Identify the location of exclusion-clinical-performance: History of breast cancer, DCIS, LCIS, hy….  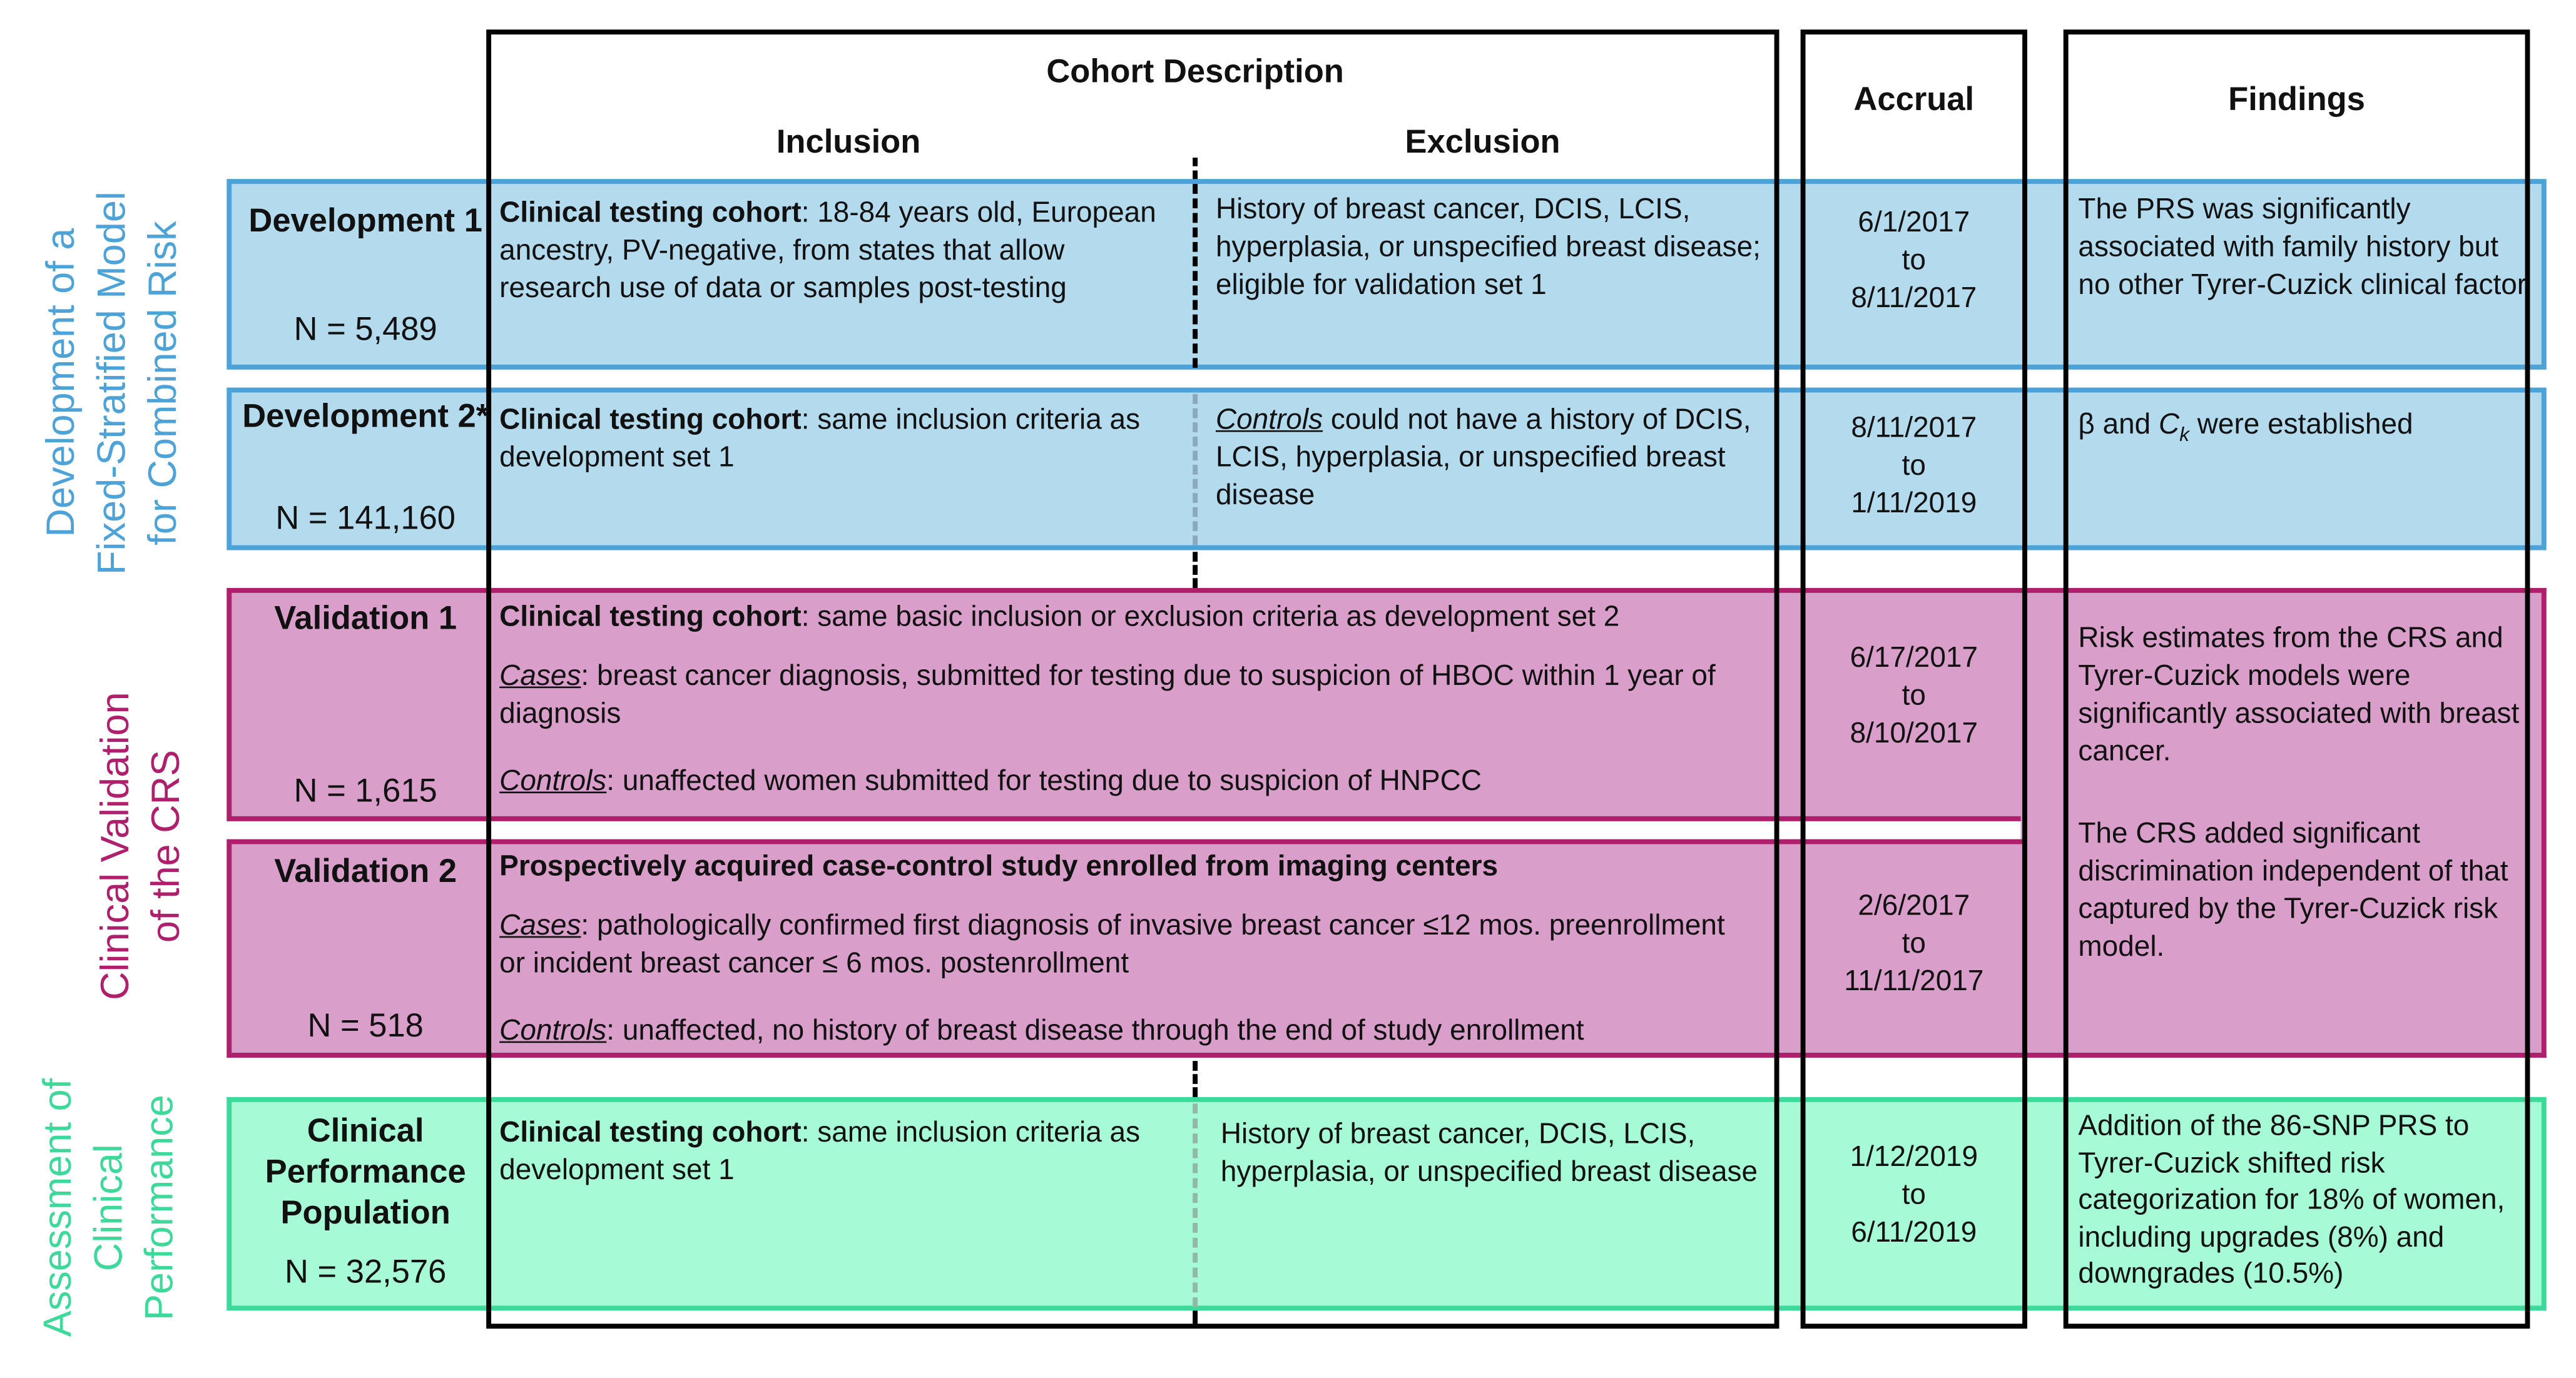
(1489, 1152).